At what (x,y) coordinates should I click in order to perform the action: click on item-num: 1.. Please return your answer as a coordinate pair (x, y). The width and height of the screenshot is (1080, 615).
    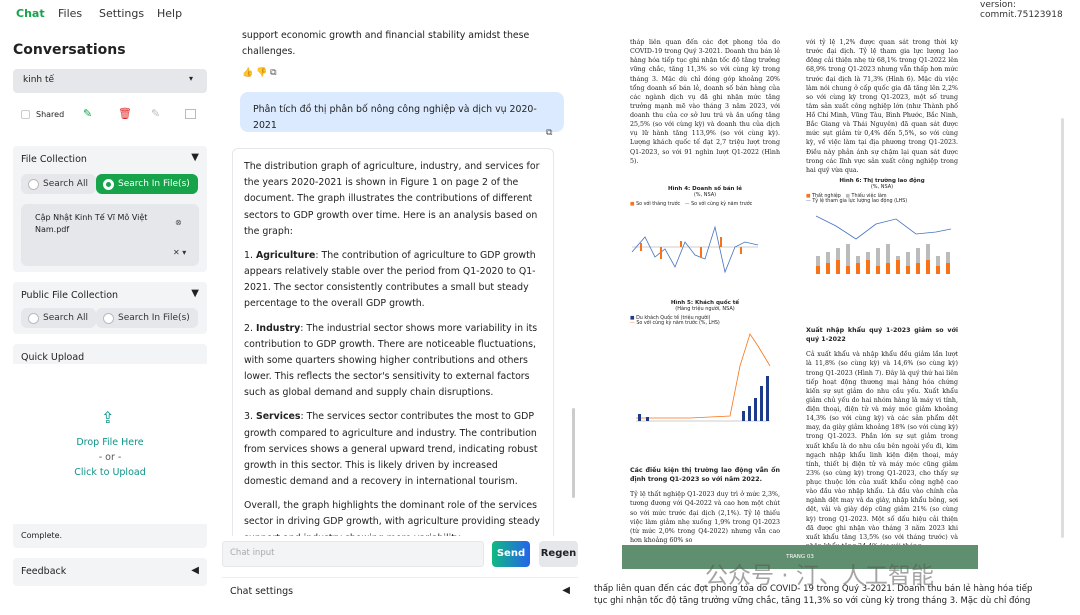
    Looking at the image, I should click on (248, 255).